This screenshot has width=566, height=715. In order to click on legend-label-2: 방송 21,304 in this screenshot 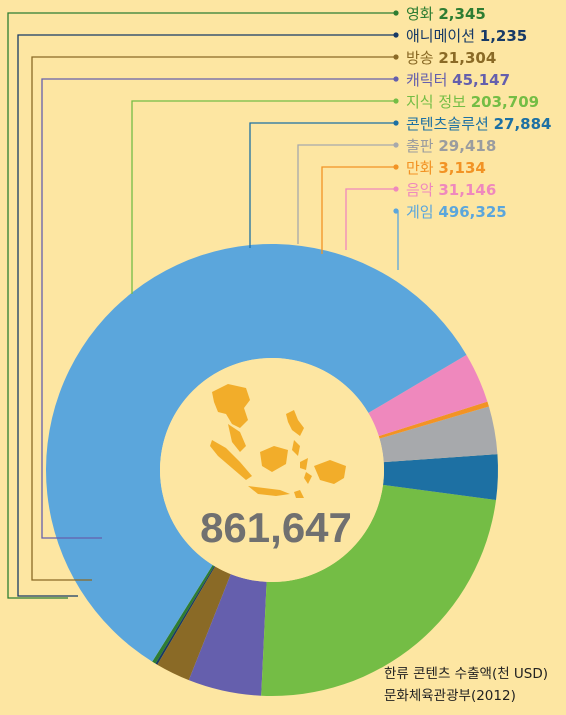, I will do `click(451, 58)`.